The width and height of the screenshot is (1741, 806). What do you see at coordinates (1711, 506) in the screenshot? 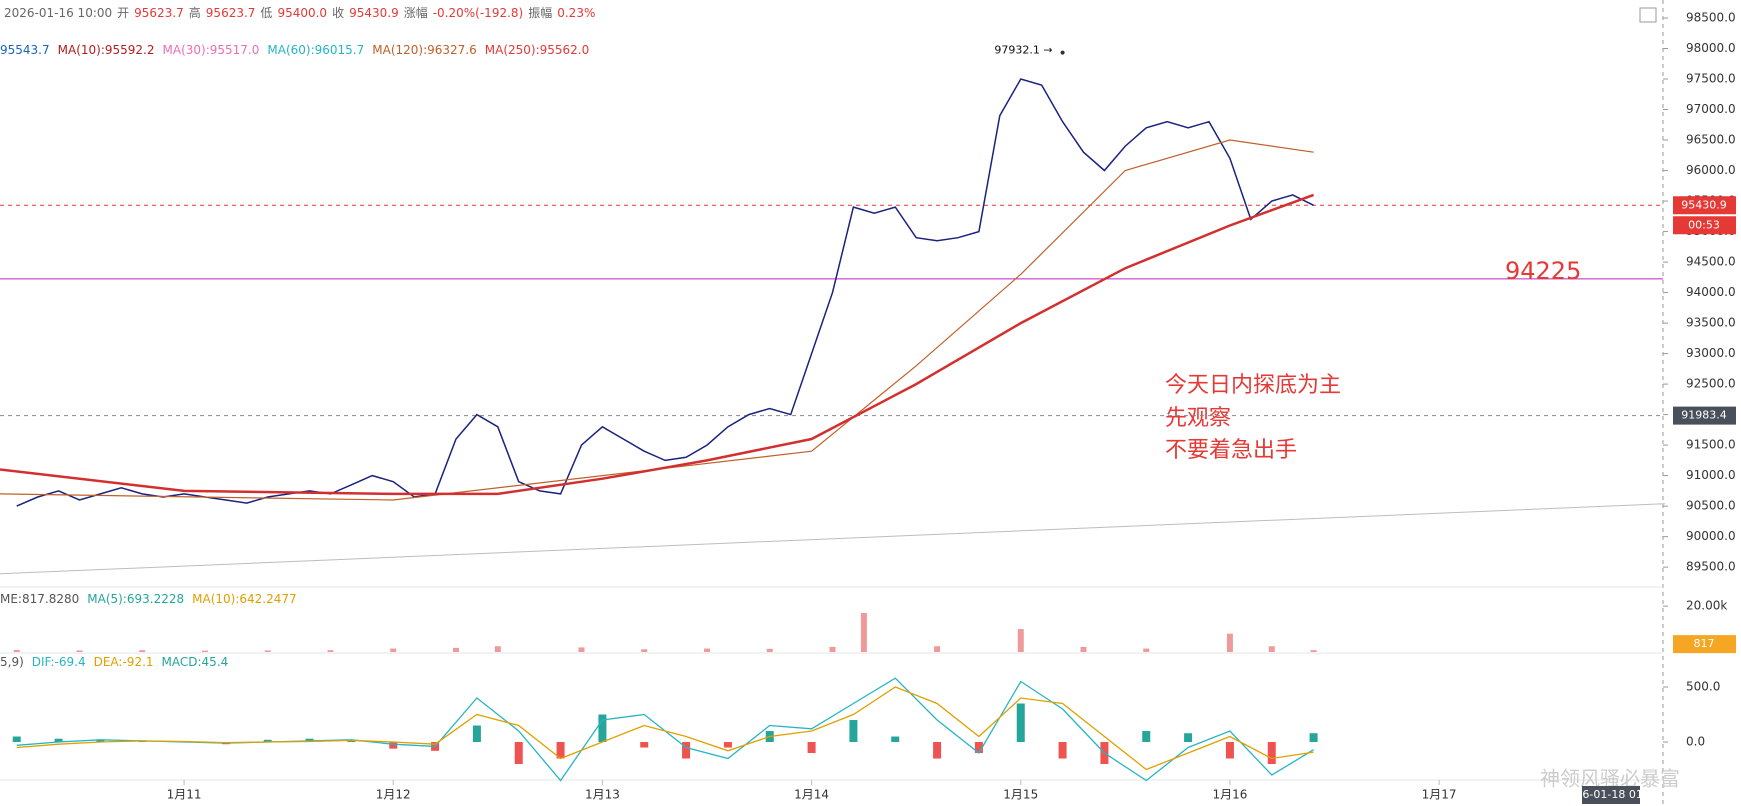
I see `y-tick-label: 90500.0` at bounding box center [1711, 506].